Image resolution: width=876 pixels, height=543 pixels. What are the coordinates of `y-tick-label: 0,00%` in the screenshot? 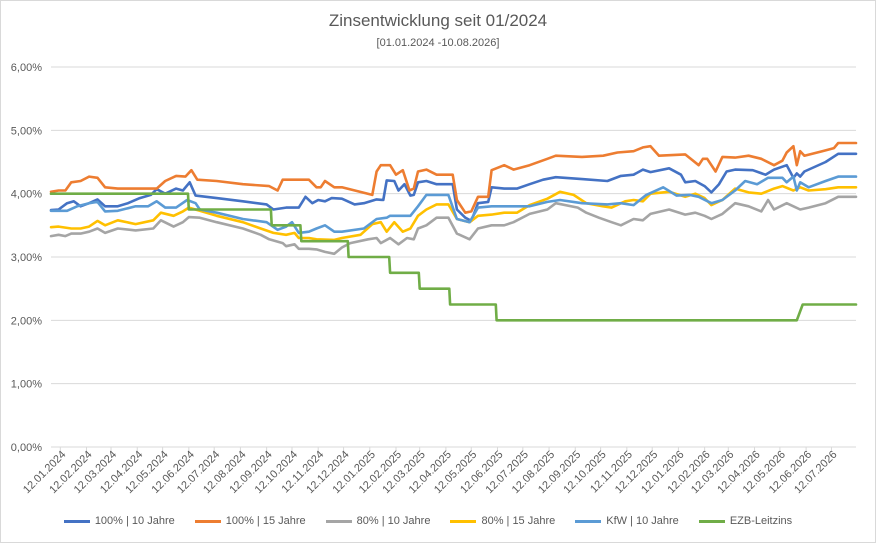 It's located at (26, 448).